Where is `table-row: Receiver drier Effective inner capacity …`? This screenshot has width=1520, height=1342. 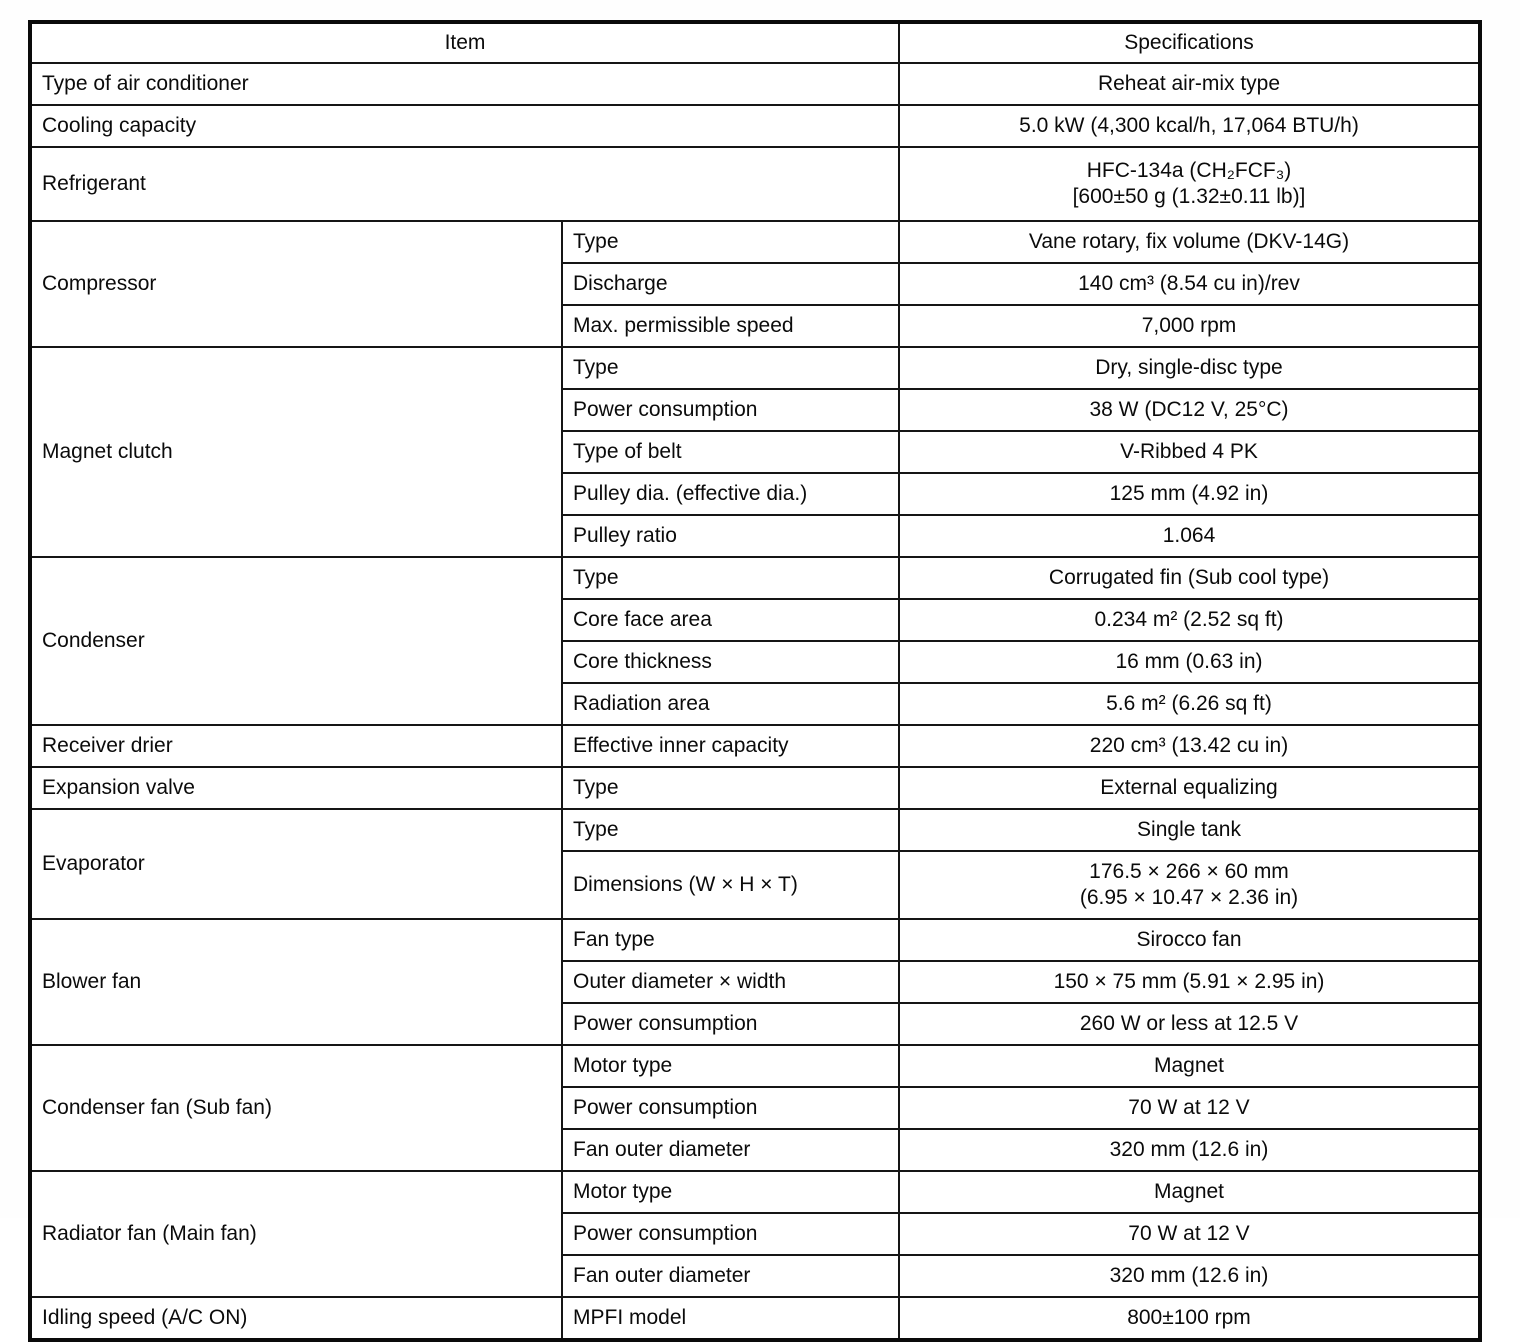
table-row: Receiver drier Effective inner capacity … is located at coordinates (755, 746).